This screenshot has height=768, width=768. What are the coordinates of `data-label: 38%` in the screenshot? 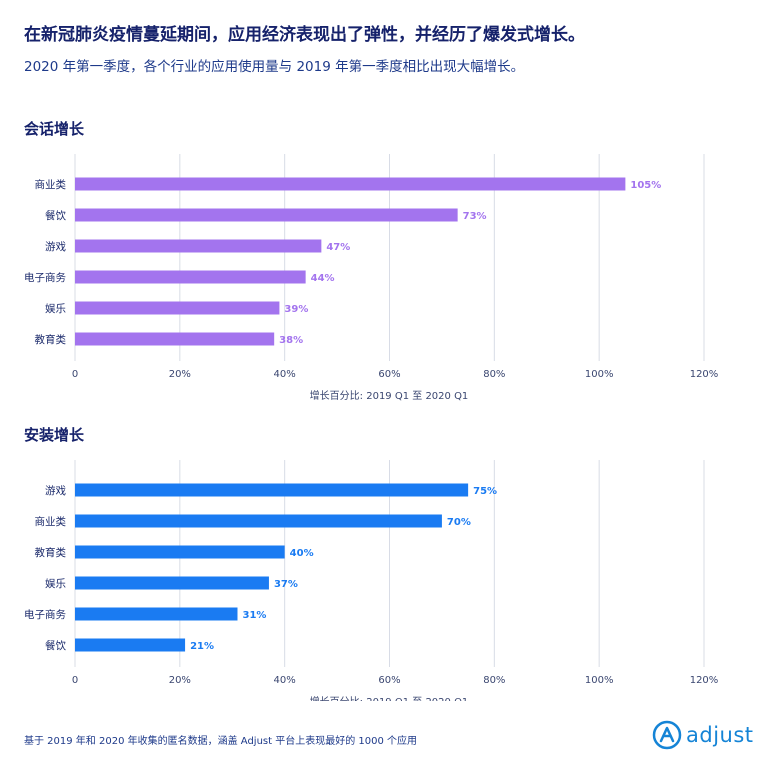 It's located at (291, 340).